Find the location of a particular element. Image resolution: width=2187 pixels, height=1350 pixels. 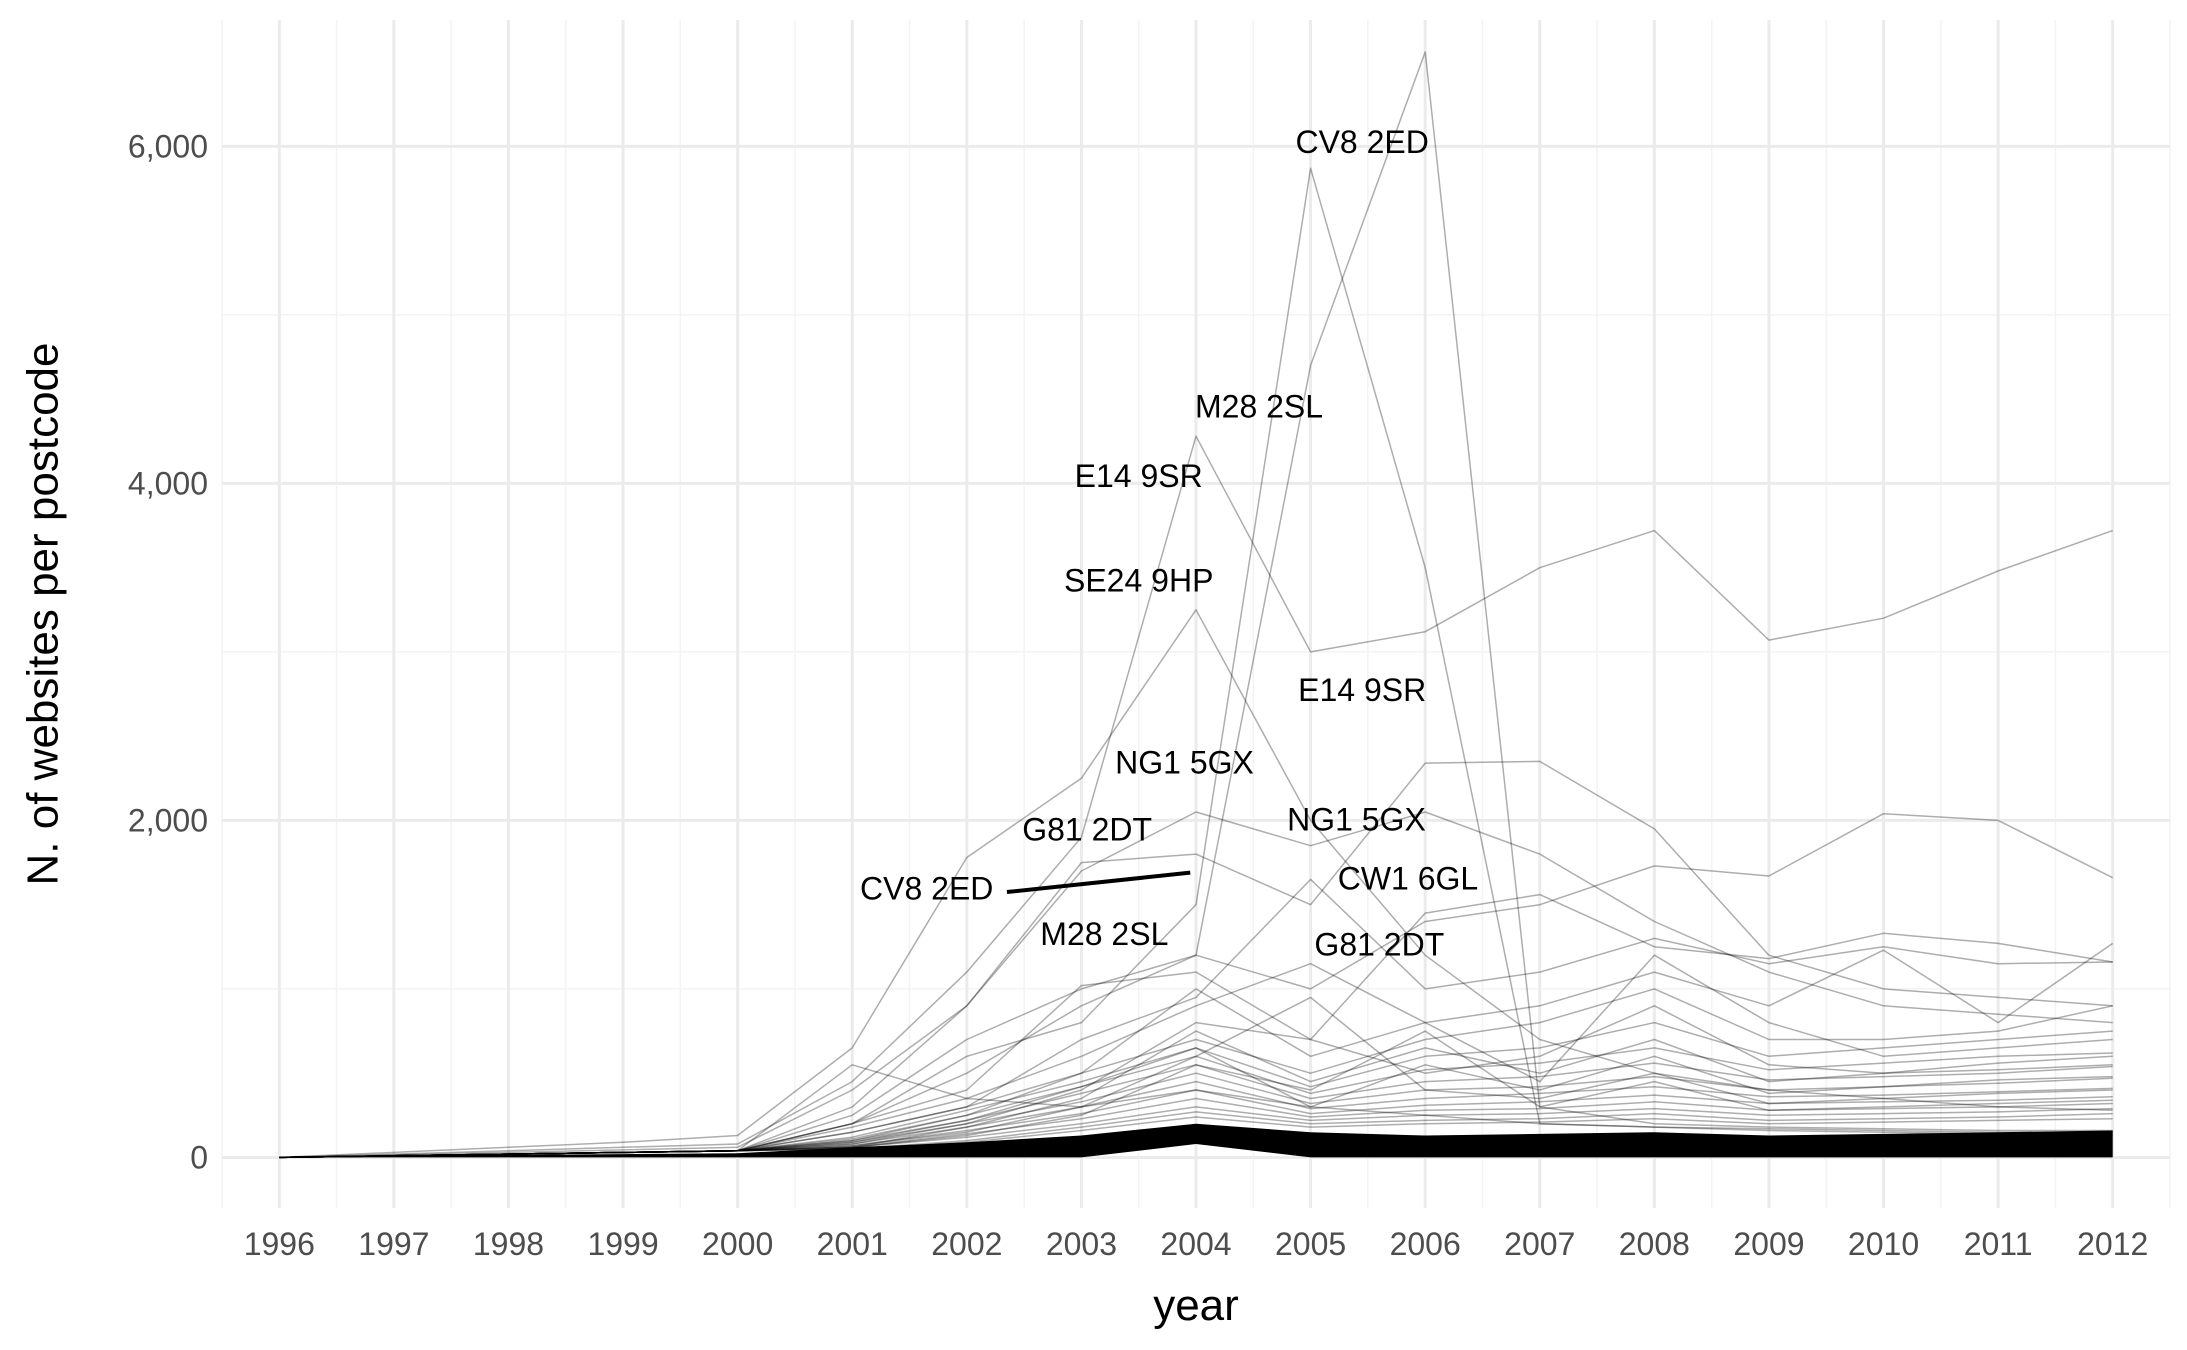

y-axis-title: N. of websites per postcode is located at coordinates (43, 614).